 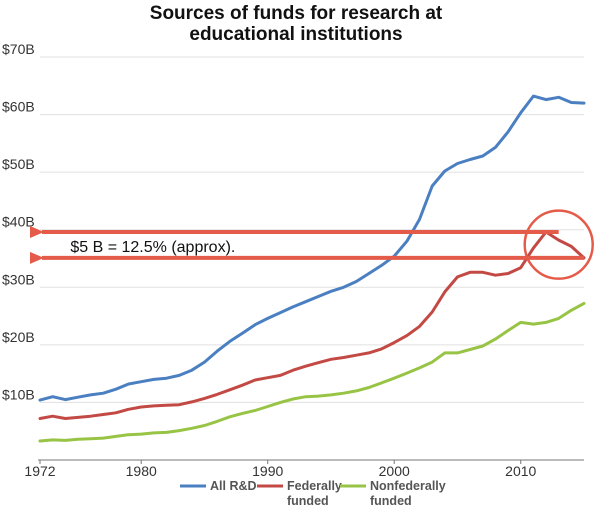 What do you see at coordinates (39, 471) in the screenshot?
I see `x-tick-label: 1972` at bounding box center [39, 471].